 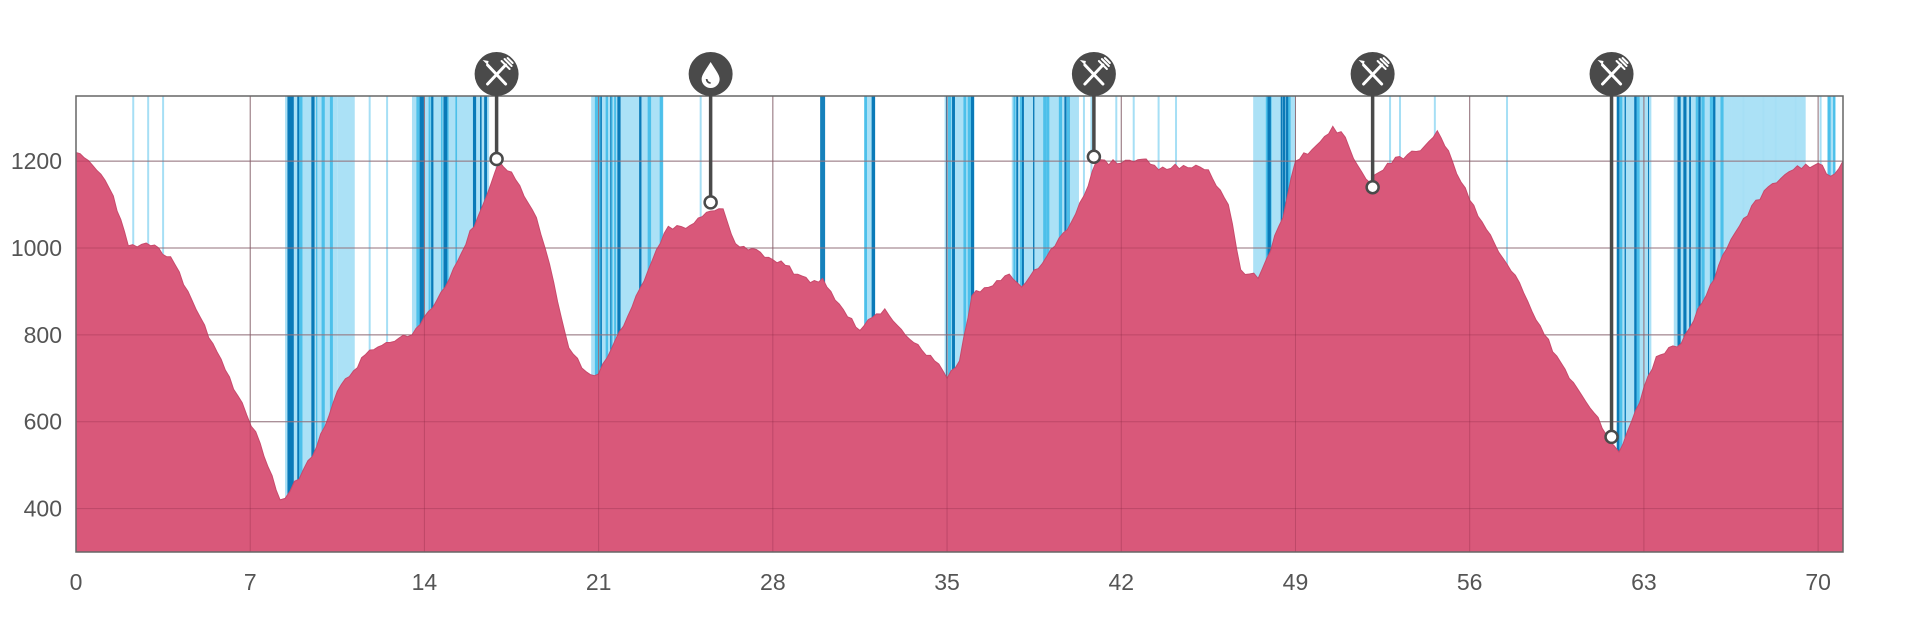 What do you see at coordinates (43, 335) in the screenshot?
I see `y-tick-label: 800` at bounding box center [43, 335].